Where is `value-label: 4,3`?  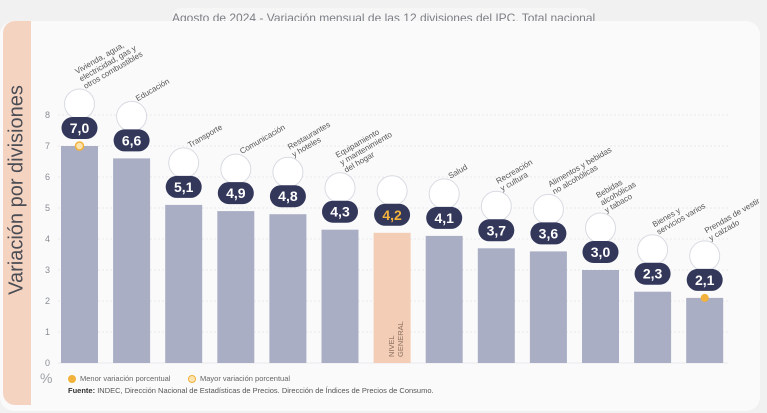 value-label: 4,3 is located at coordinates (340, 212).